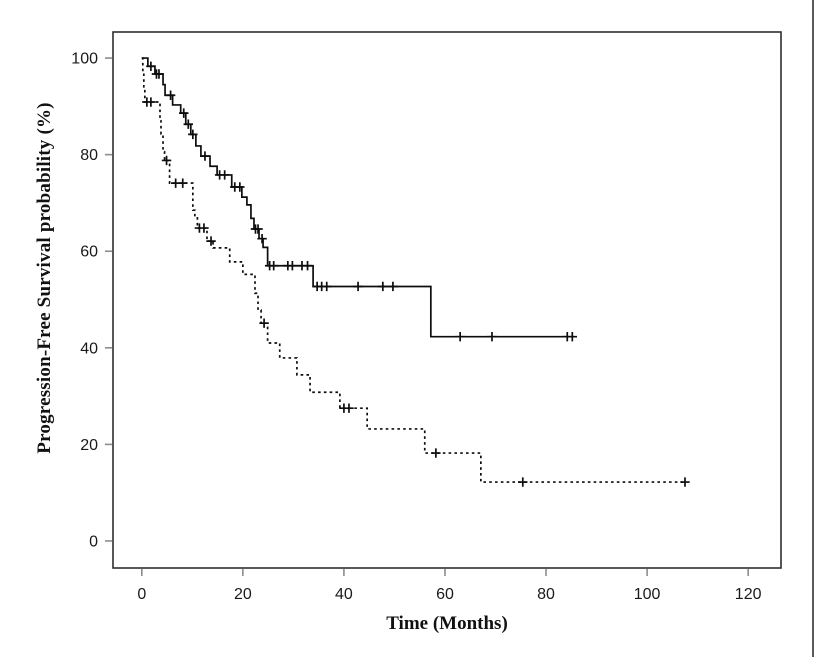 This screenshot has height=657, width=816. What do you see at coordinates (748, 594) in the screenshot?
I see `x-tick-label: 120` at bounding box center [748, 594].